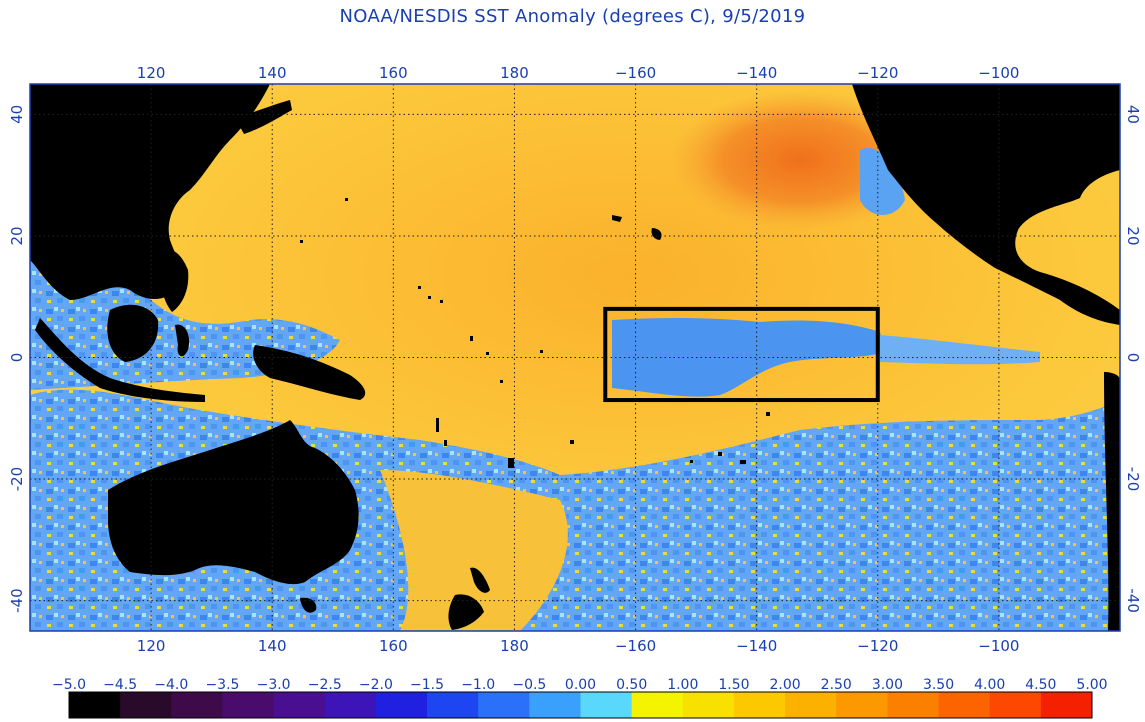  I want to click on japan, so click(263, 117).